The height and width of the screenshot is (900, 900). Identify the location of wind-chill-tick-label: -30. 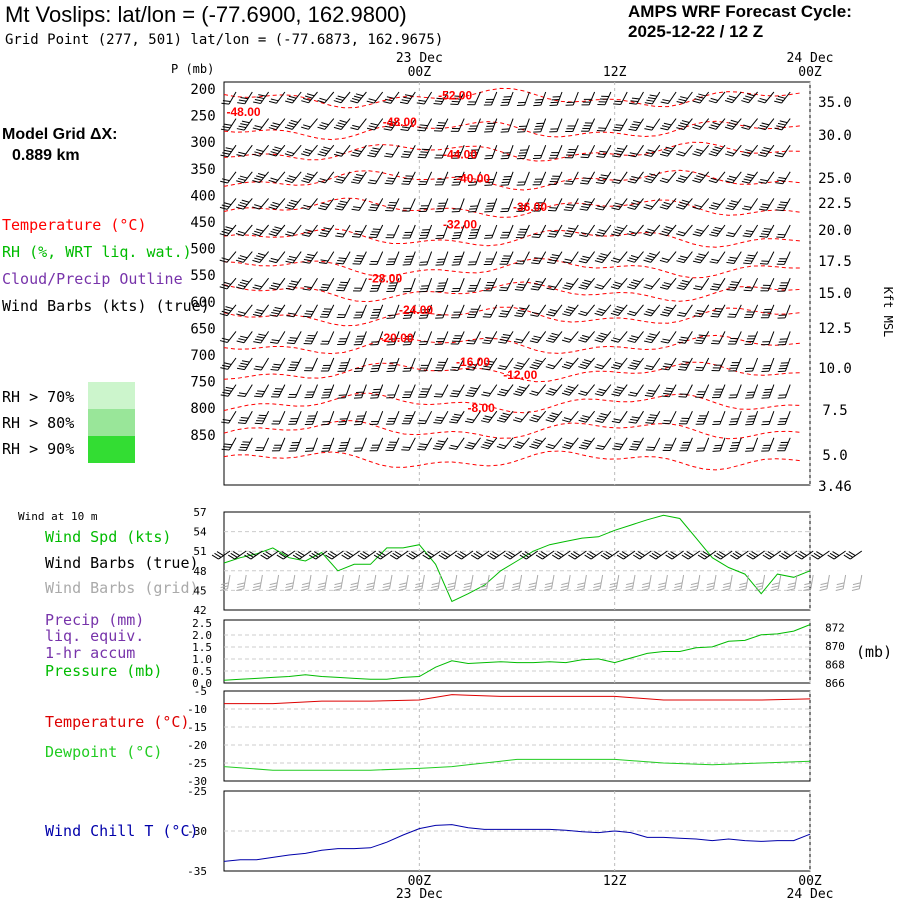
(197, 831).